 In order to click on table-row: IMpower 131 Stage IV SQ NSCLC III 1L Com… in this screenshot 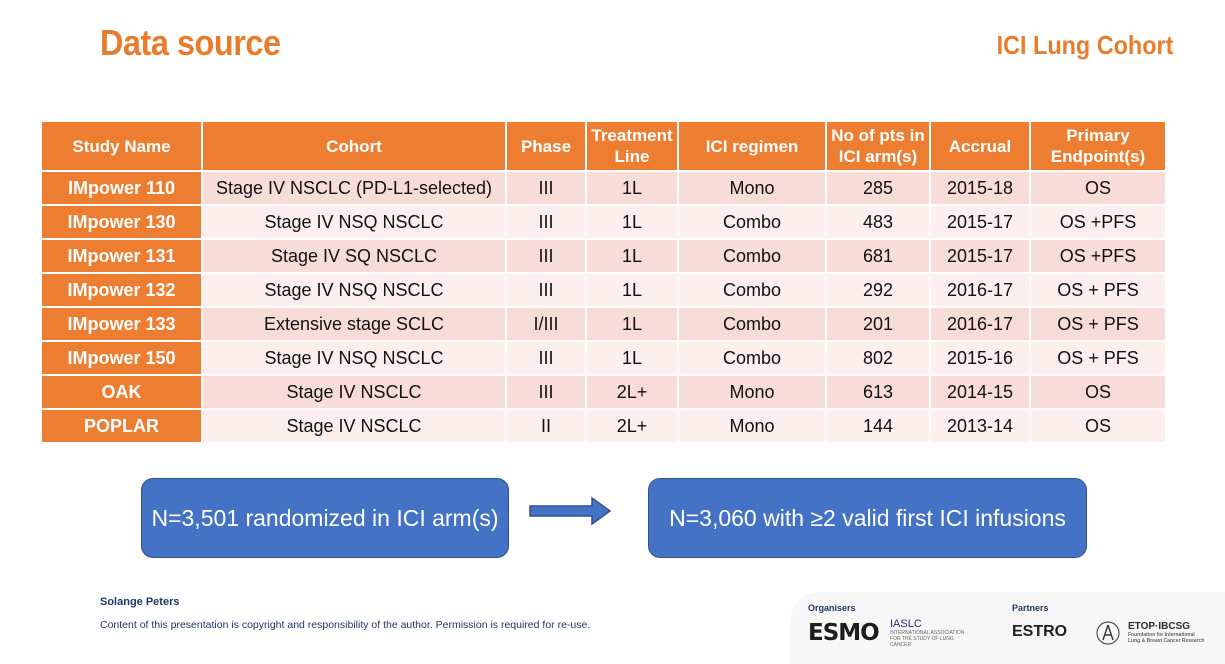, I will do `click(603, 255)`.